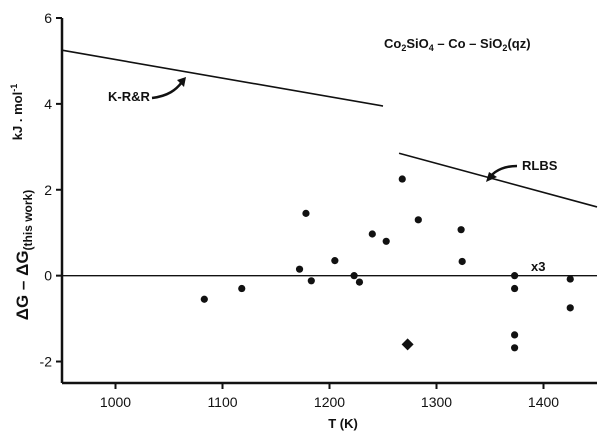 This screenshot has height=432, width=599. What do you see at coordinates (24, 255) in the screenshot?
I see `y-axis-title: ΔG – ΔG(this work)` at bounding box center [24, 255].